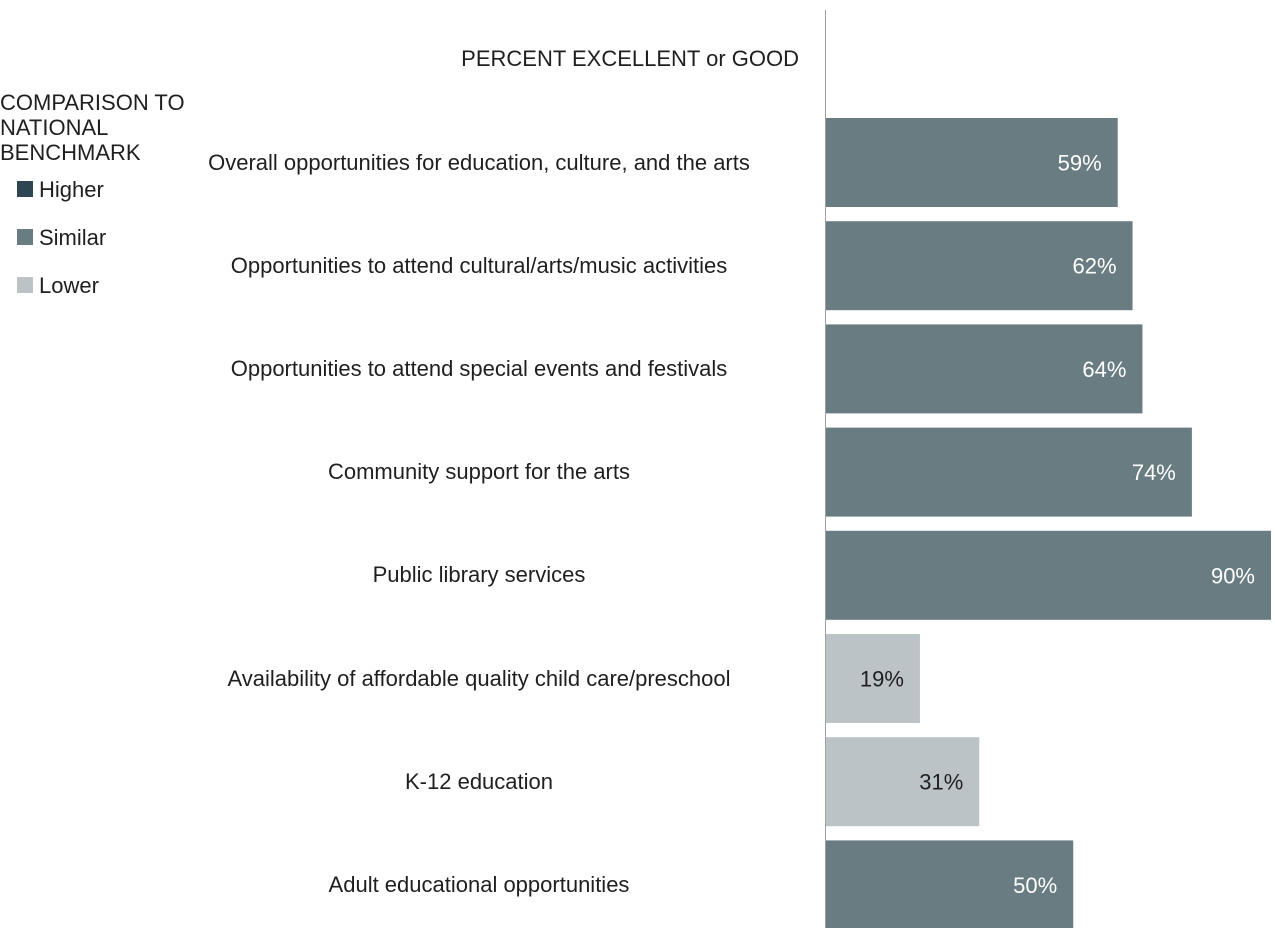  Describe the element at coordinates (25, 285) in the screenshot. I see `legend-swatch-lower` at that location.